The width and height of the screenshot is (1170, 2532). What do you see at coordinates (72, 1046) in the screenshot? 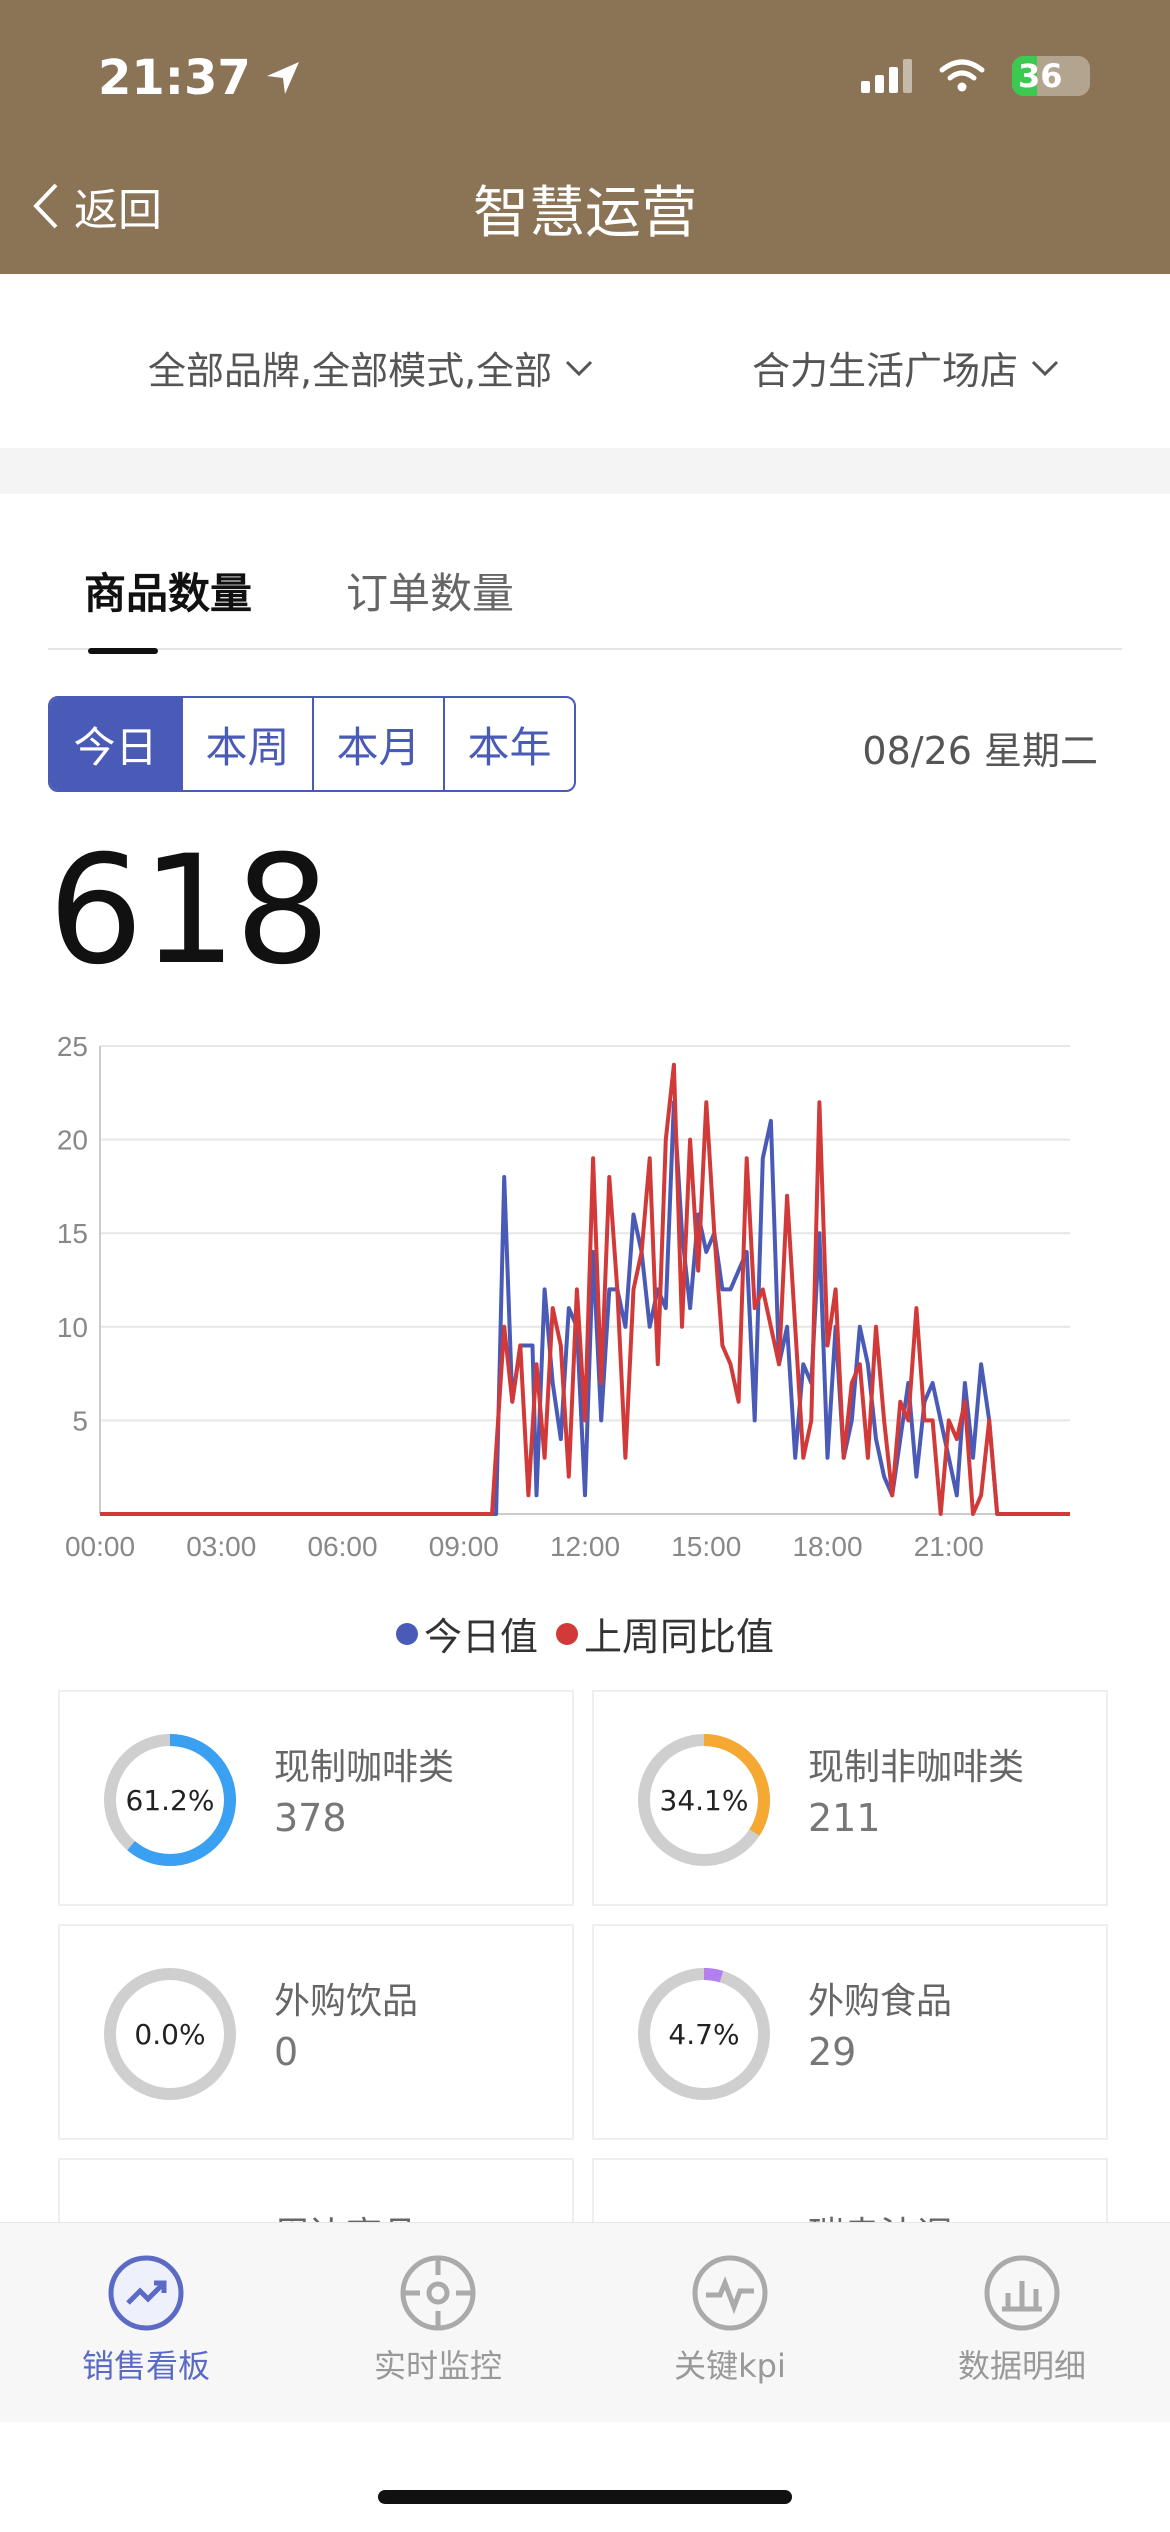
I see `y-tick-label: 25` at bounding box center [72, 1046].